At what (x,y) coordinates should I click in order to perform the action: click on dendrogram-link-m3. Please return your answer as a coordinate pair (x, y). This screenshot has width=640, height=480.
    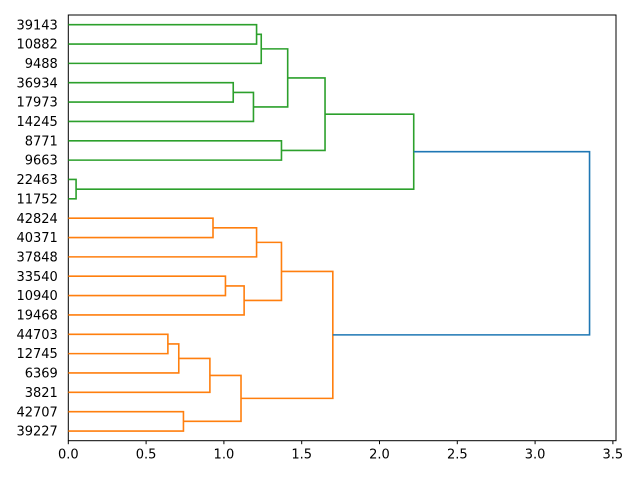
    Looking at the image, I should click on (151, 92).